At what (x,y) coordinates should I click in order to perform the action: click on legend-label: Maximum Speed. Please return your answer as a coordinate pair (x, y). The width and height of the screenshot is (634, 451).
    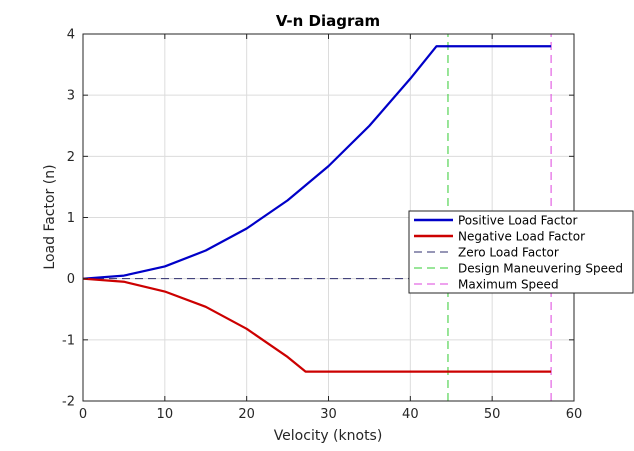
    Looking at the image, I should click on (508, 285).